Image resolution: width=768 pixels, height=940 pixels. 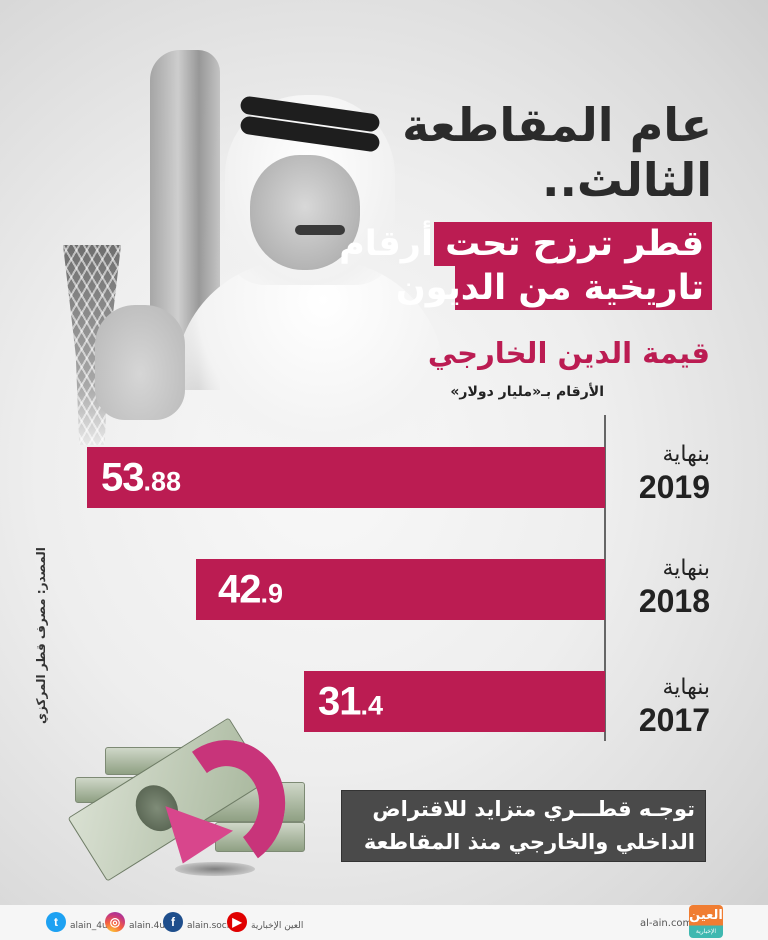 I want to click on social-twitter: t alain_4u, so click(x=77, y=922).